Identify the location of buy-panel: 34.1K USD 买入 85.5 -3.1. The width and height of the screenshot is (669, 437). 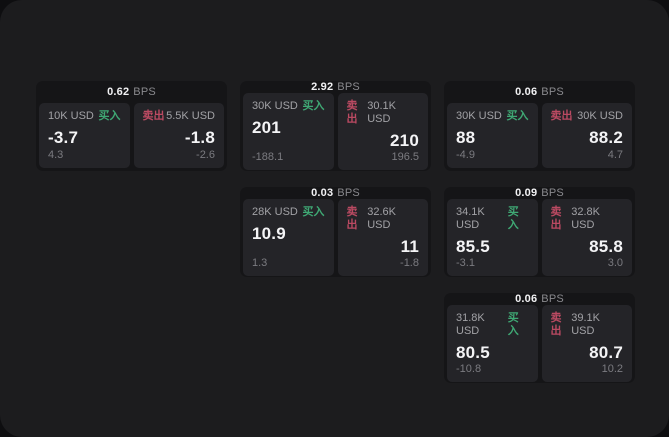
(492, 237).